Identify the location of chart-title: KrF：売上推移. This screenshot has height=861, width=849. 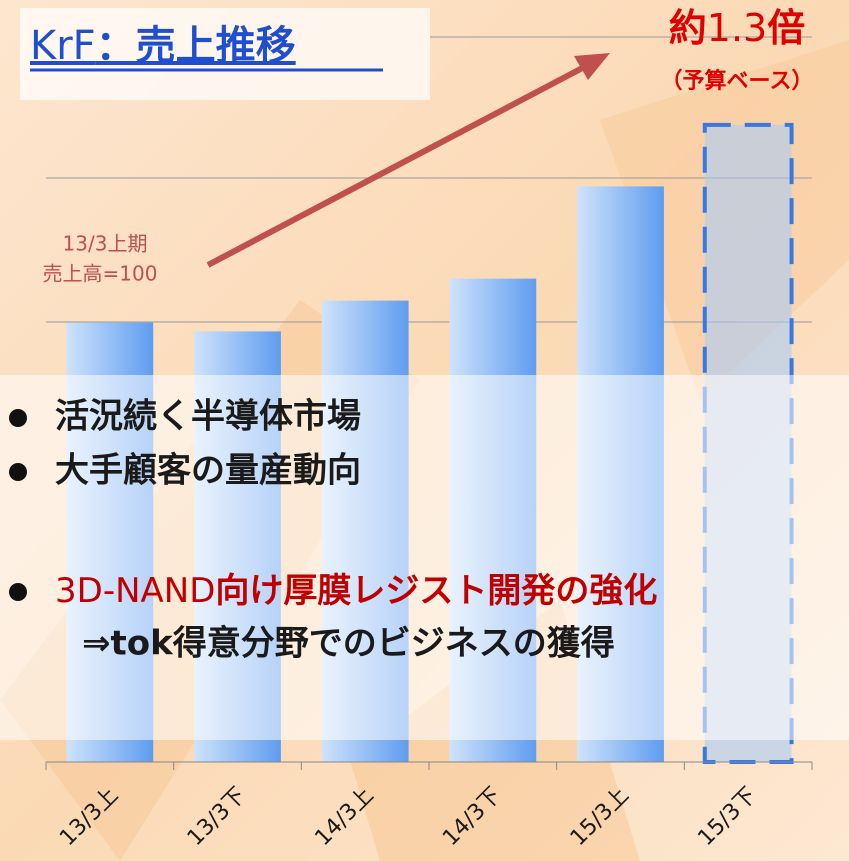
(163, 46).